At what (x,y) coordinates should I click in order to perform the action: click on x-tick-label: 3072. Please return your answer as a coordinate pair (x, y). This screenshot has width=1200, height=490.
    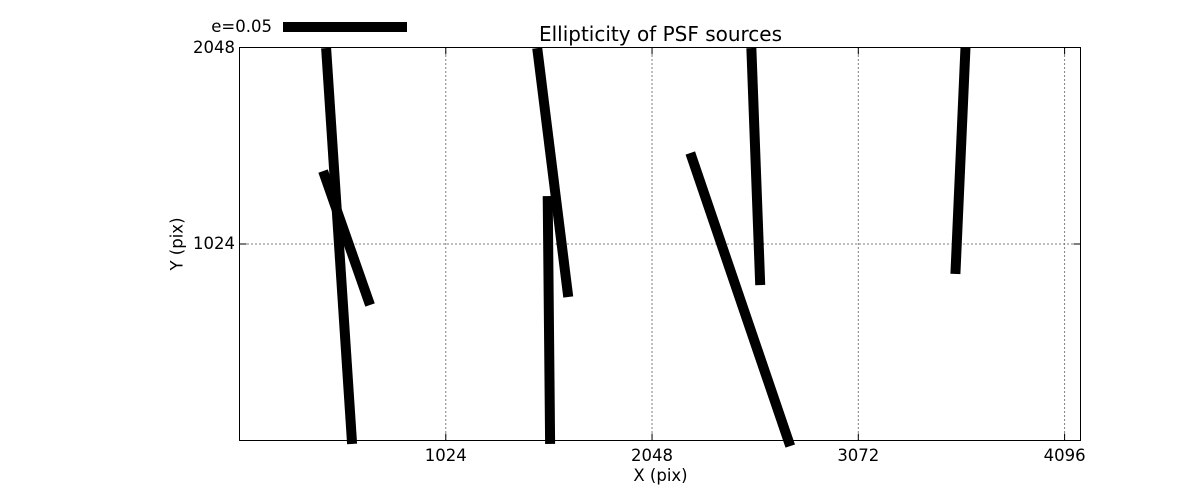
    Looking at the image, I should click on (858, 455).